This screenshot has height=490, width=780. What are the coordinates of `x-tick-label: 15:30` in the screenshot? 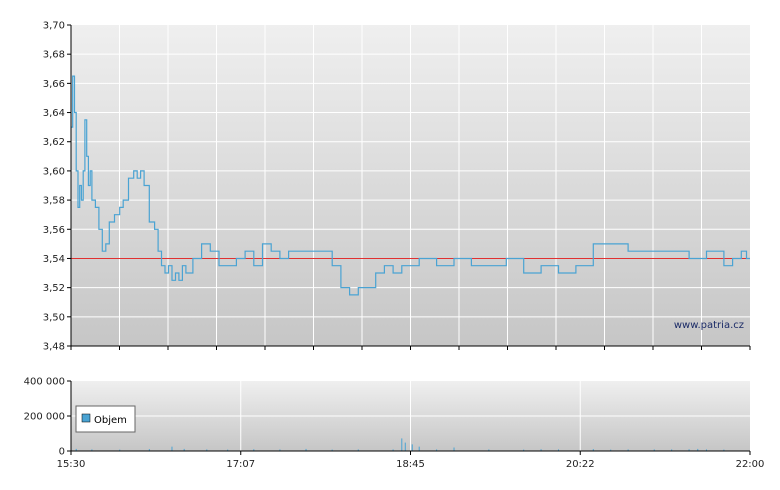 It's located at (71, 464).